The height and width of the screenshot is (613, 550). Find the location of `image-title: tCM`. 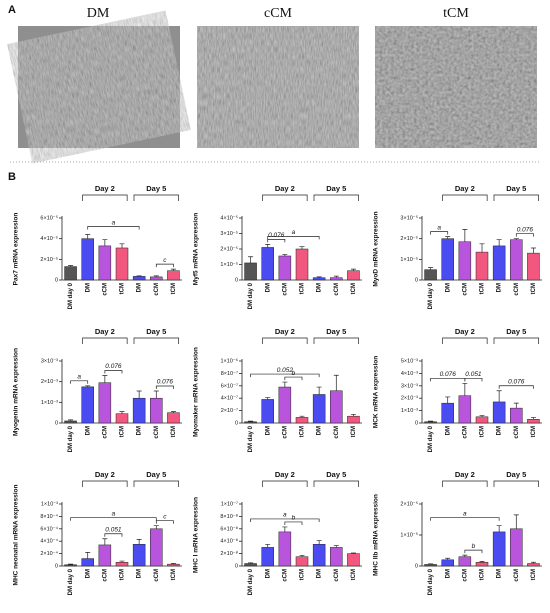

image-title: tCM is located at coordinates (456, 13).